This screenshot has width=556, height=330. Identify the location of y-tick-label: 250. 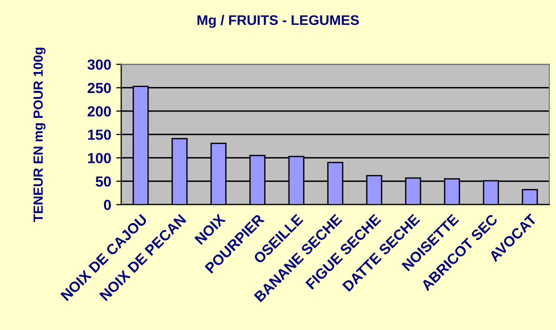
(99, 88).